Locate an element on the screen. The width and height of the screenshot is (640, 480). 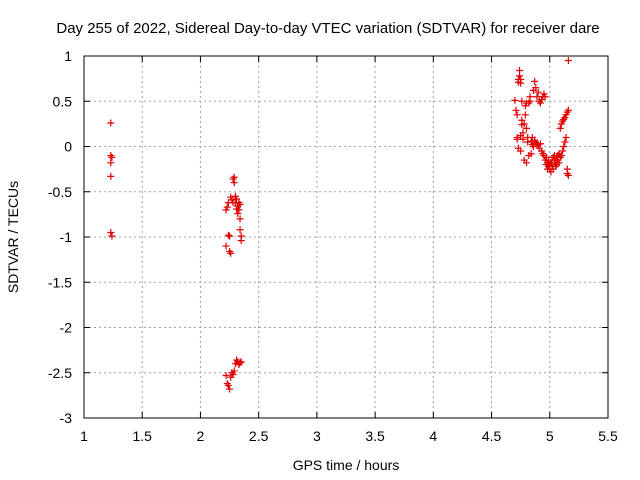
x-tick-label: 1 is located at coordinates (84, 436).